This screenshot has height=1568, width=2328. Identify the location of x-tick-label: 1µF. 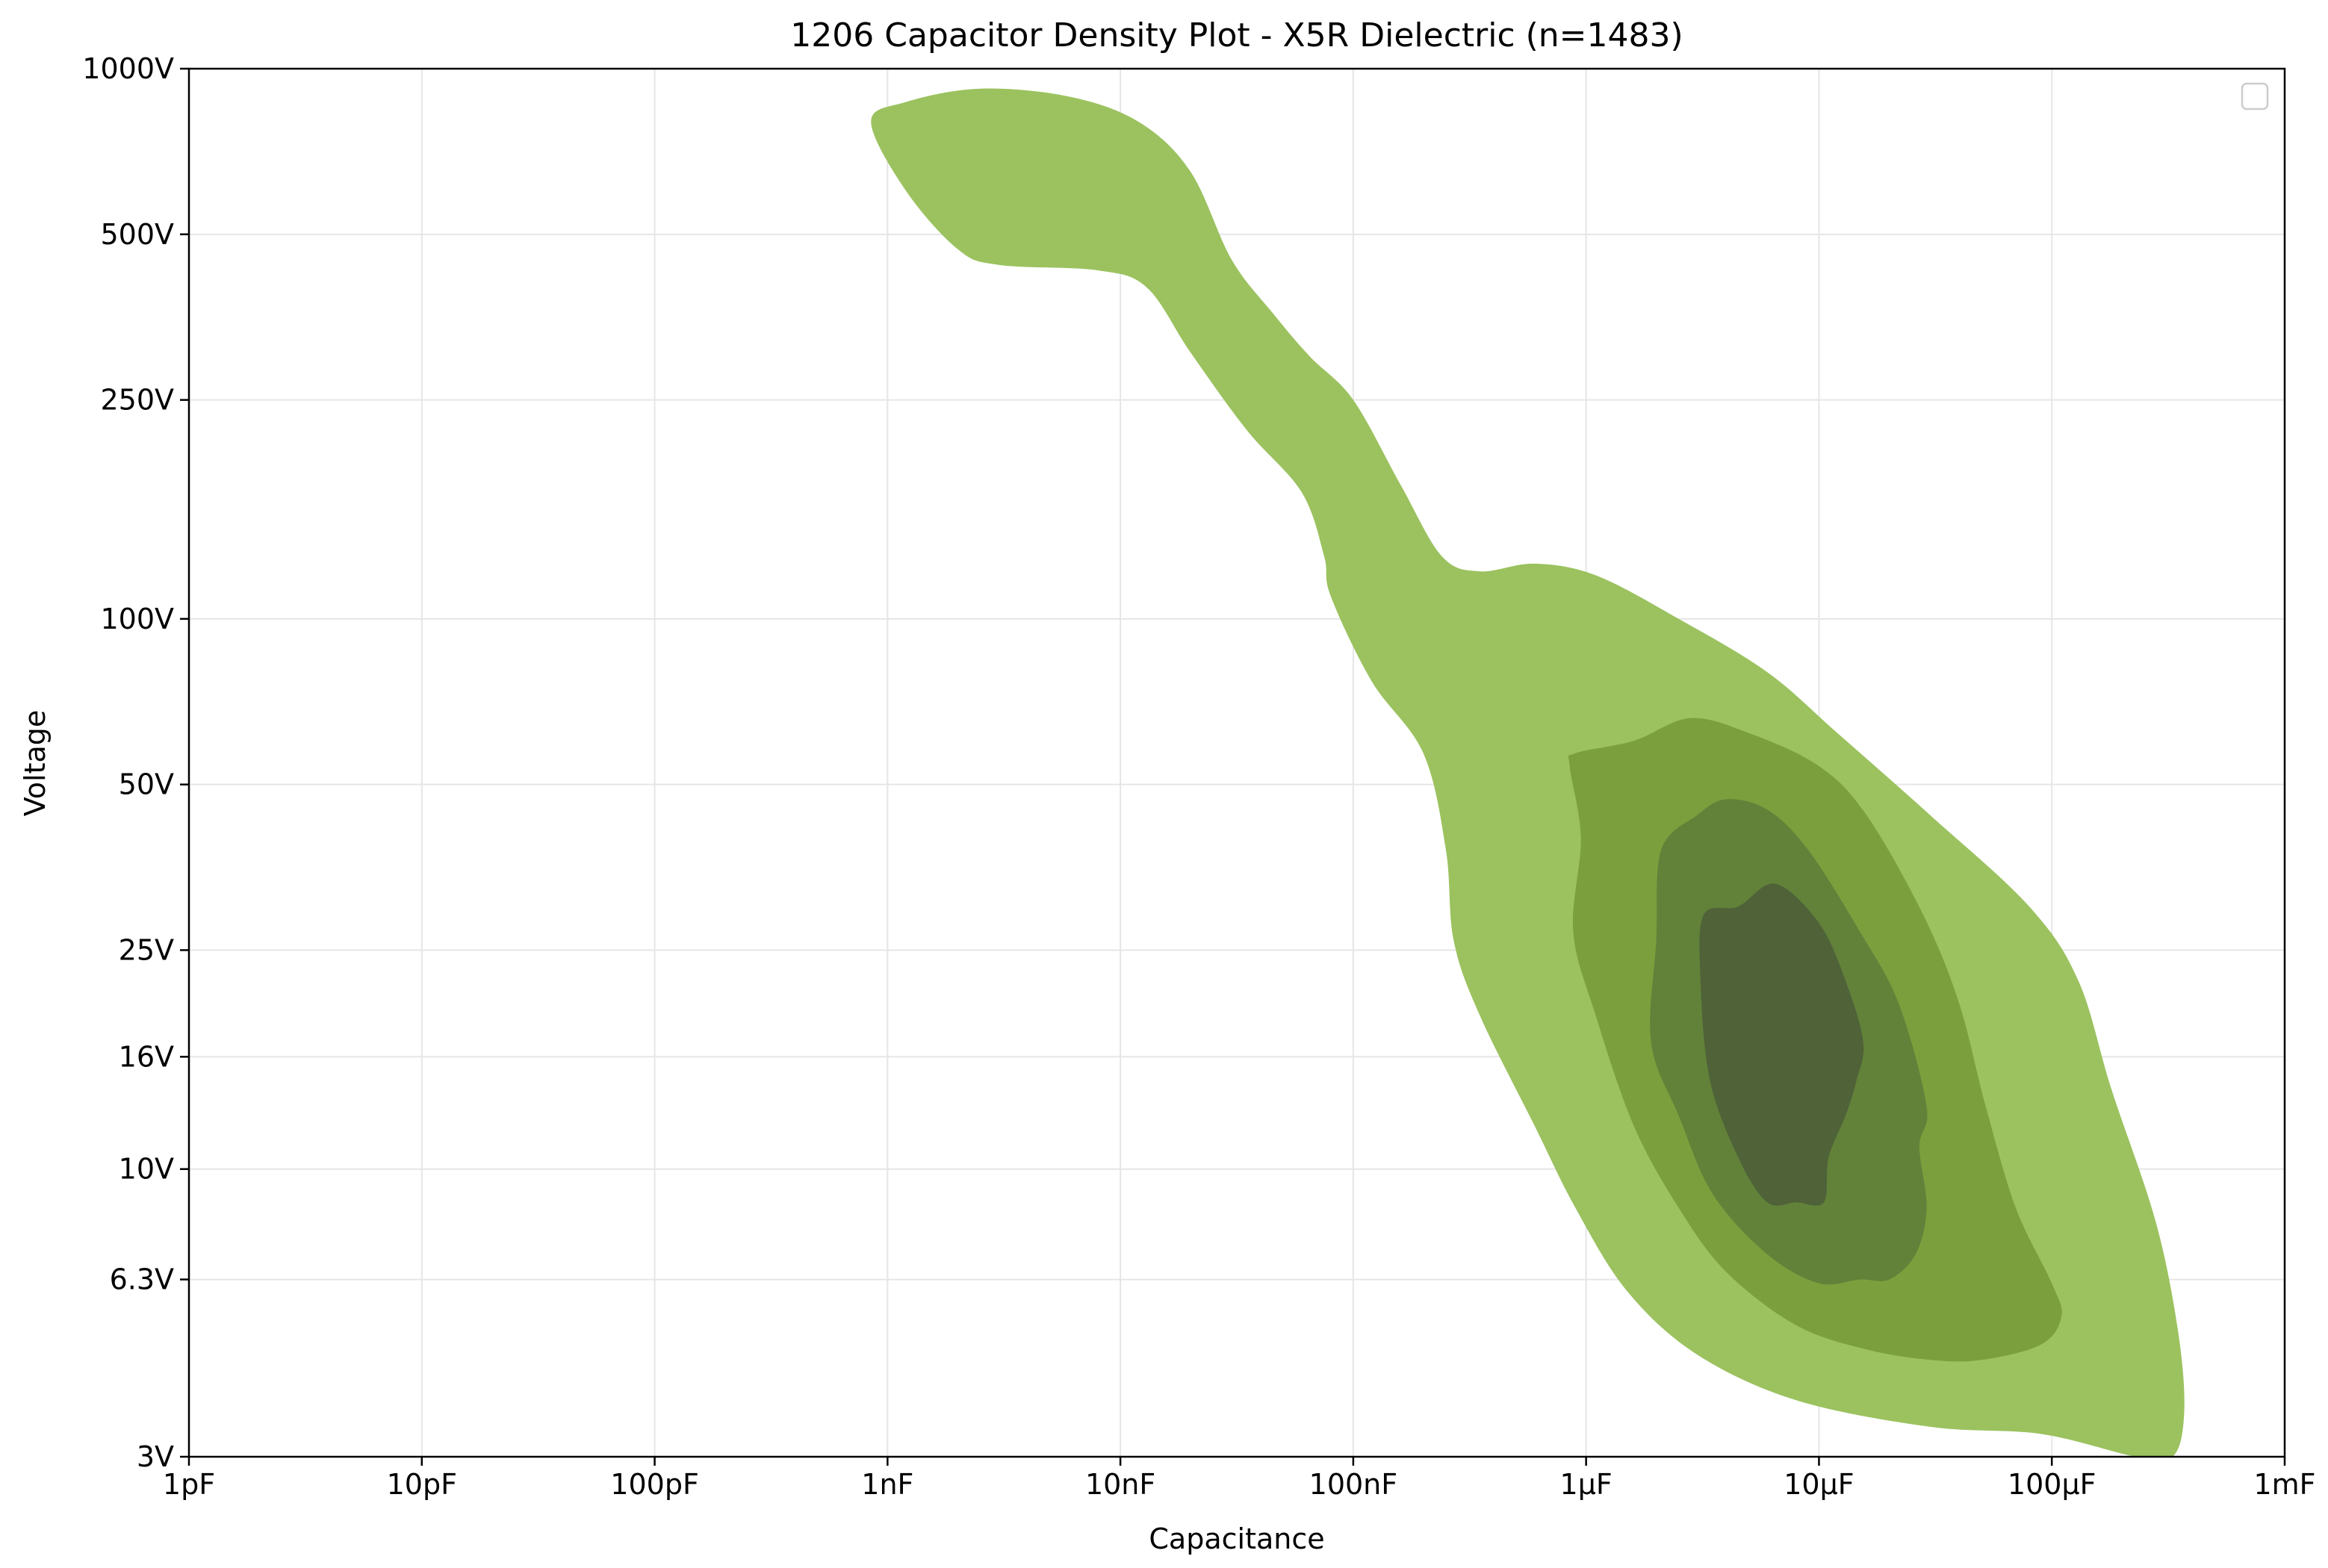
(1586, 1484).